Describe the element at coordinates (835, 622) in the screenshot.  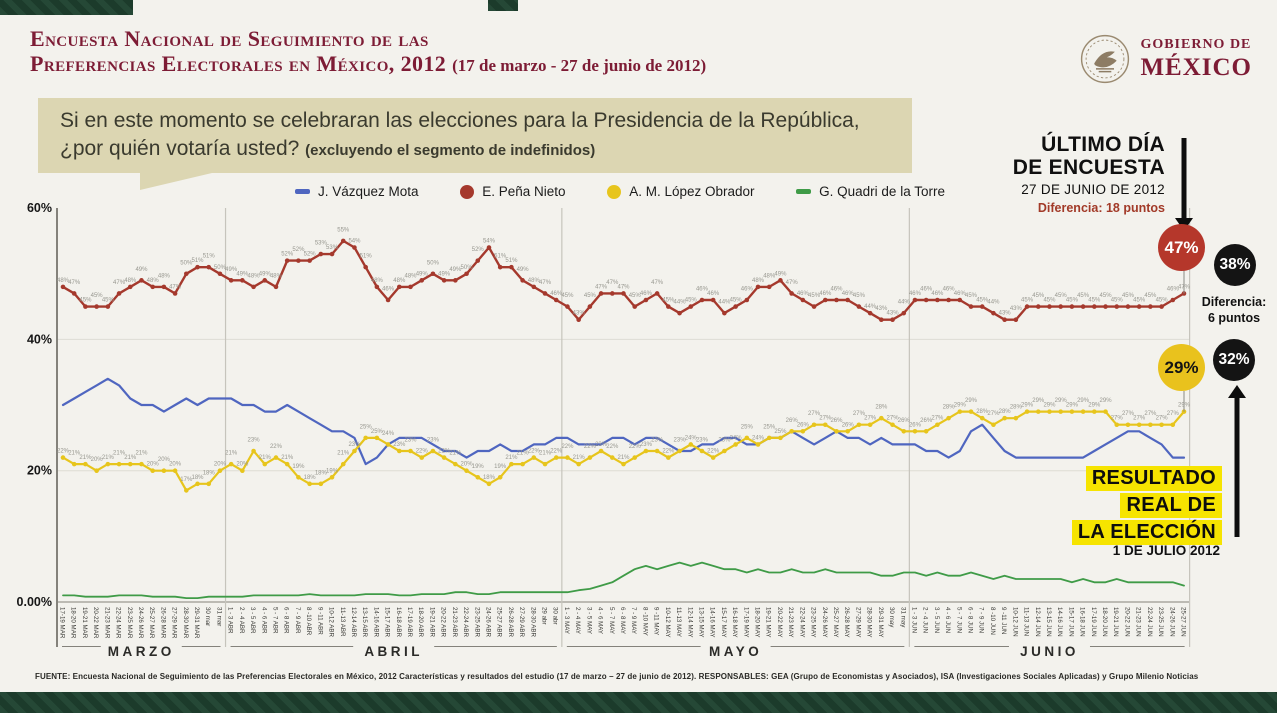
I see `x-axis-date-label: 25-27 MAY` at that location.